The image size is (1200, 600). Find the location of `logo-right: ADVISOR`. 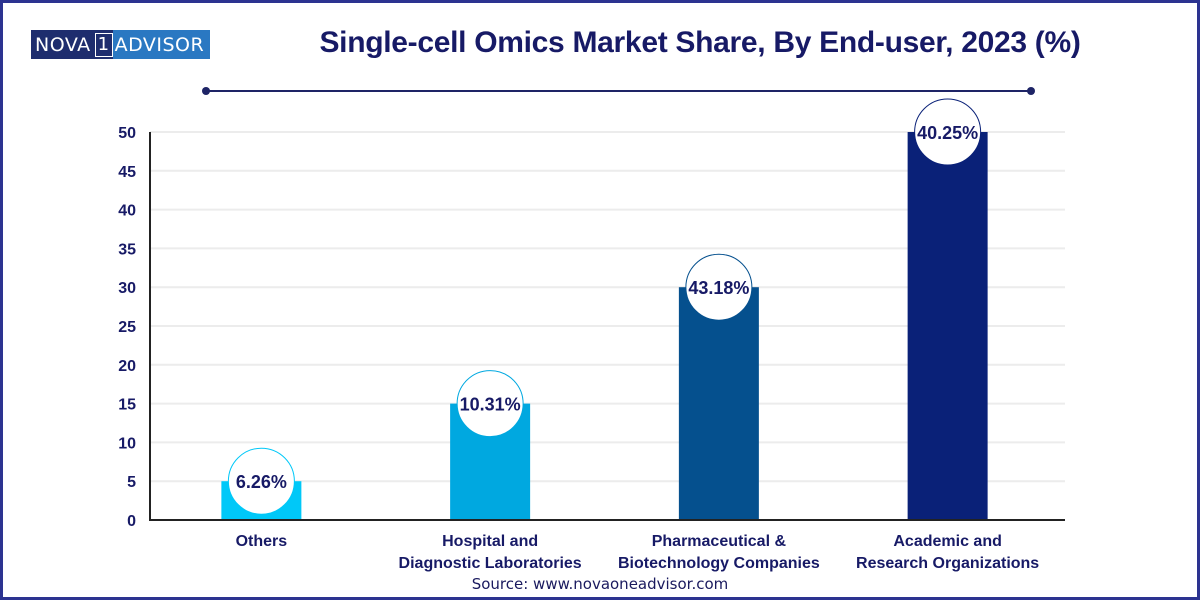

logo-right: ADVISOR is located at coordinates (161, 44).